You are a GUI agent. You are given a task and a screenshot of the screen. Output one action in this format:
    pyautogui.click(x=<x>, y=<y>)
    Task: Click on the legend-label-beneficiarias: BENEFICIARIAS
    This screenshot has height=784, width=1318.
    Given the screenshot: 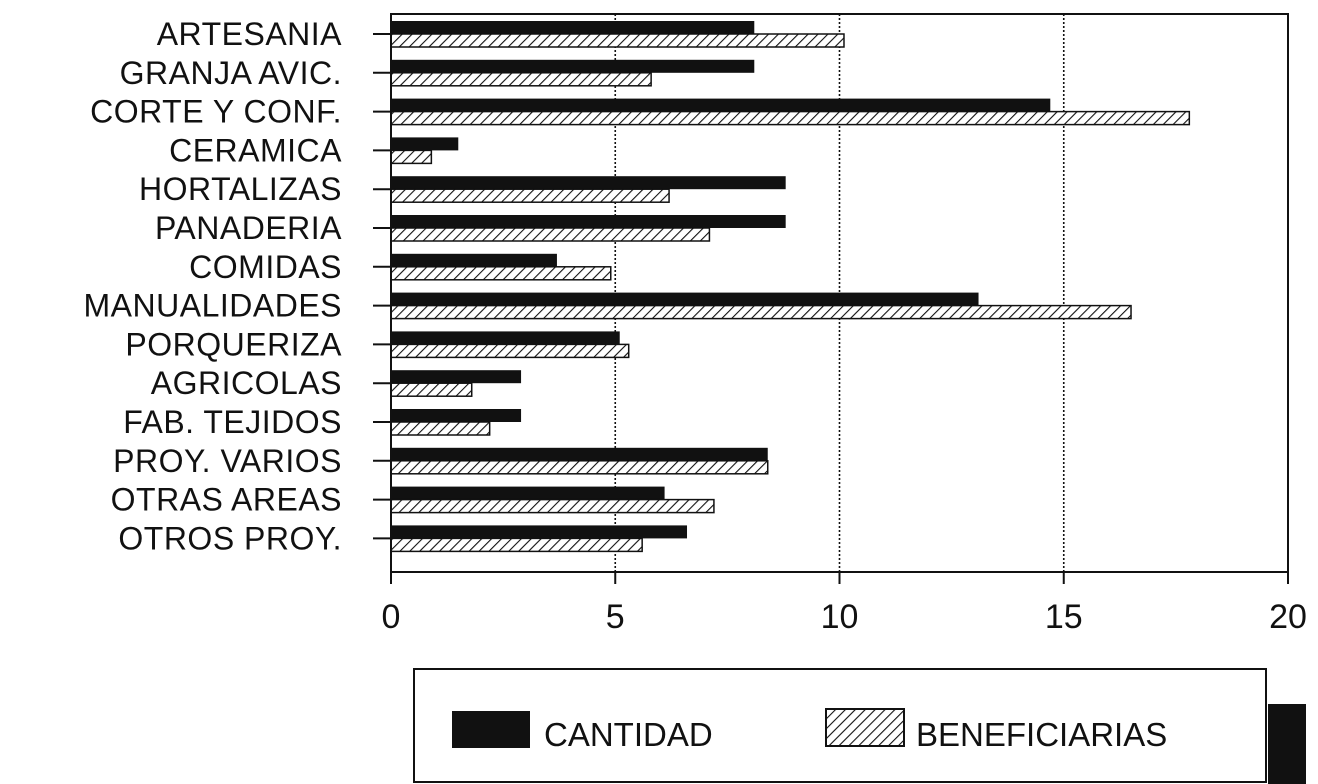 What is the action you would take?
    pyautogui.click(x=1041, y=734)
    